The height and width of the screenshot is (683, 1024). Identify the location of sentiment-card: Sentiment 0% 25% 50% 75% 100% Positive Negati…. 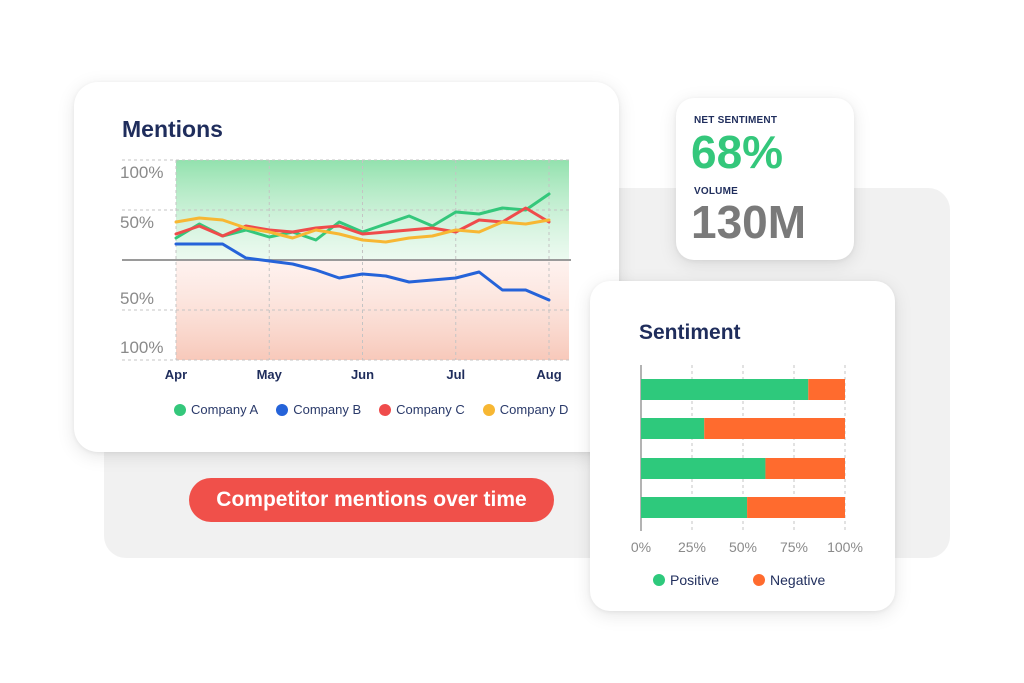
(742, 446).